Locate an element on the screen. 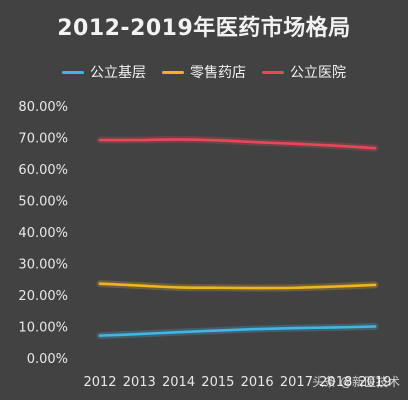 The image size is (408, 400). legend-label-retail-pharmacy: 零售药店 is located at coordinates (218, 73).